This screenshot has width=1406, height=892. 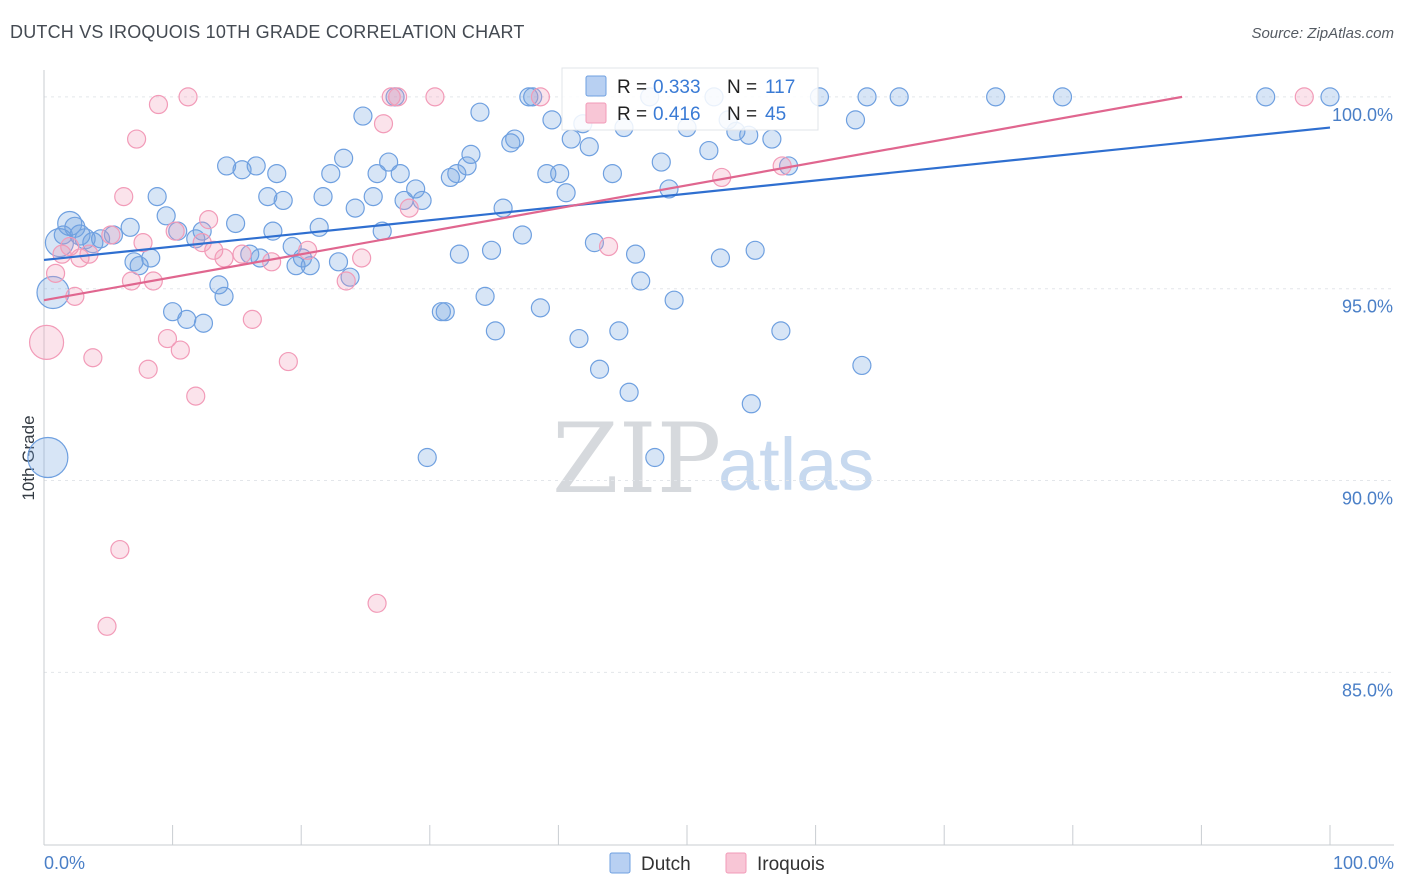 What do you see at coordinates (28, 457) in the screenshot?
I see `y-axis-title: 10th Grade` at bounding box center [28, 457].